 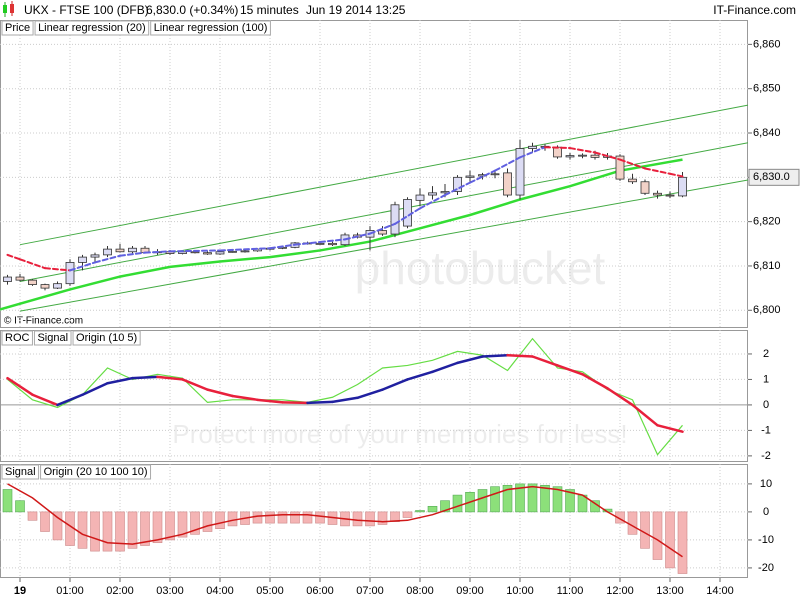 I want to click on y-tick-label: 1, so click(x=766, y=379).